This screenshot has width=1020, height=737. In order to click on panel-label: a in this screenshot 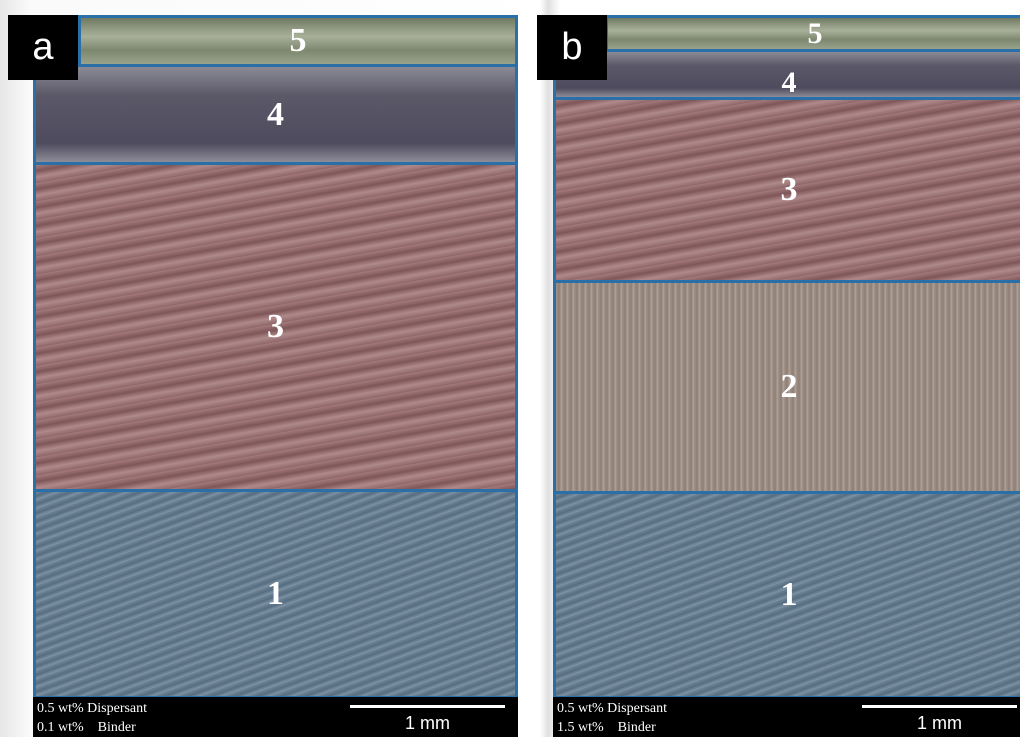, I will do `click(43, 47)`.